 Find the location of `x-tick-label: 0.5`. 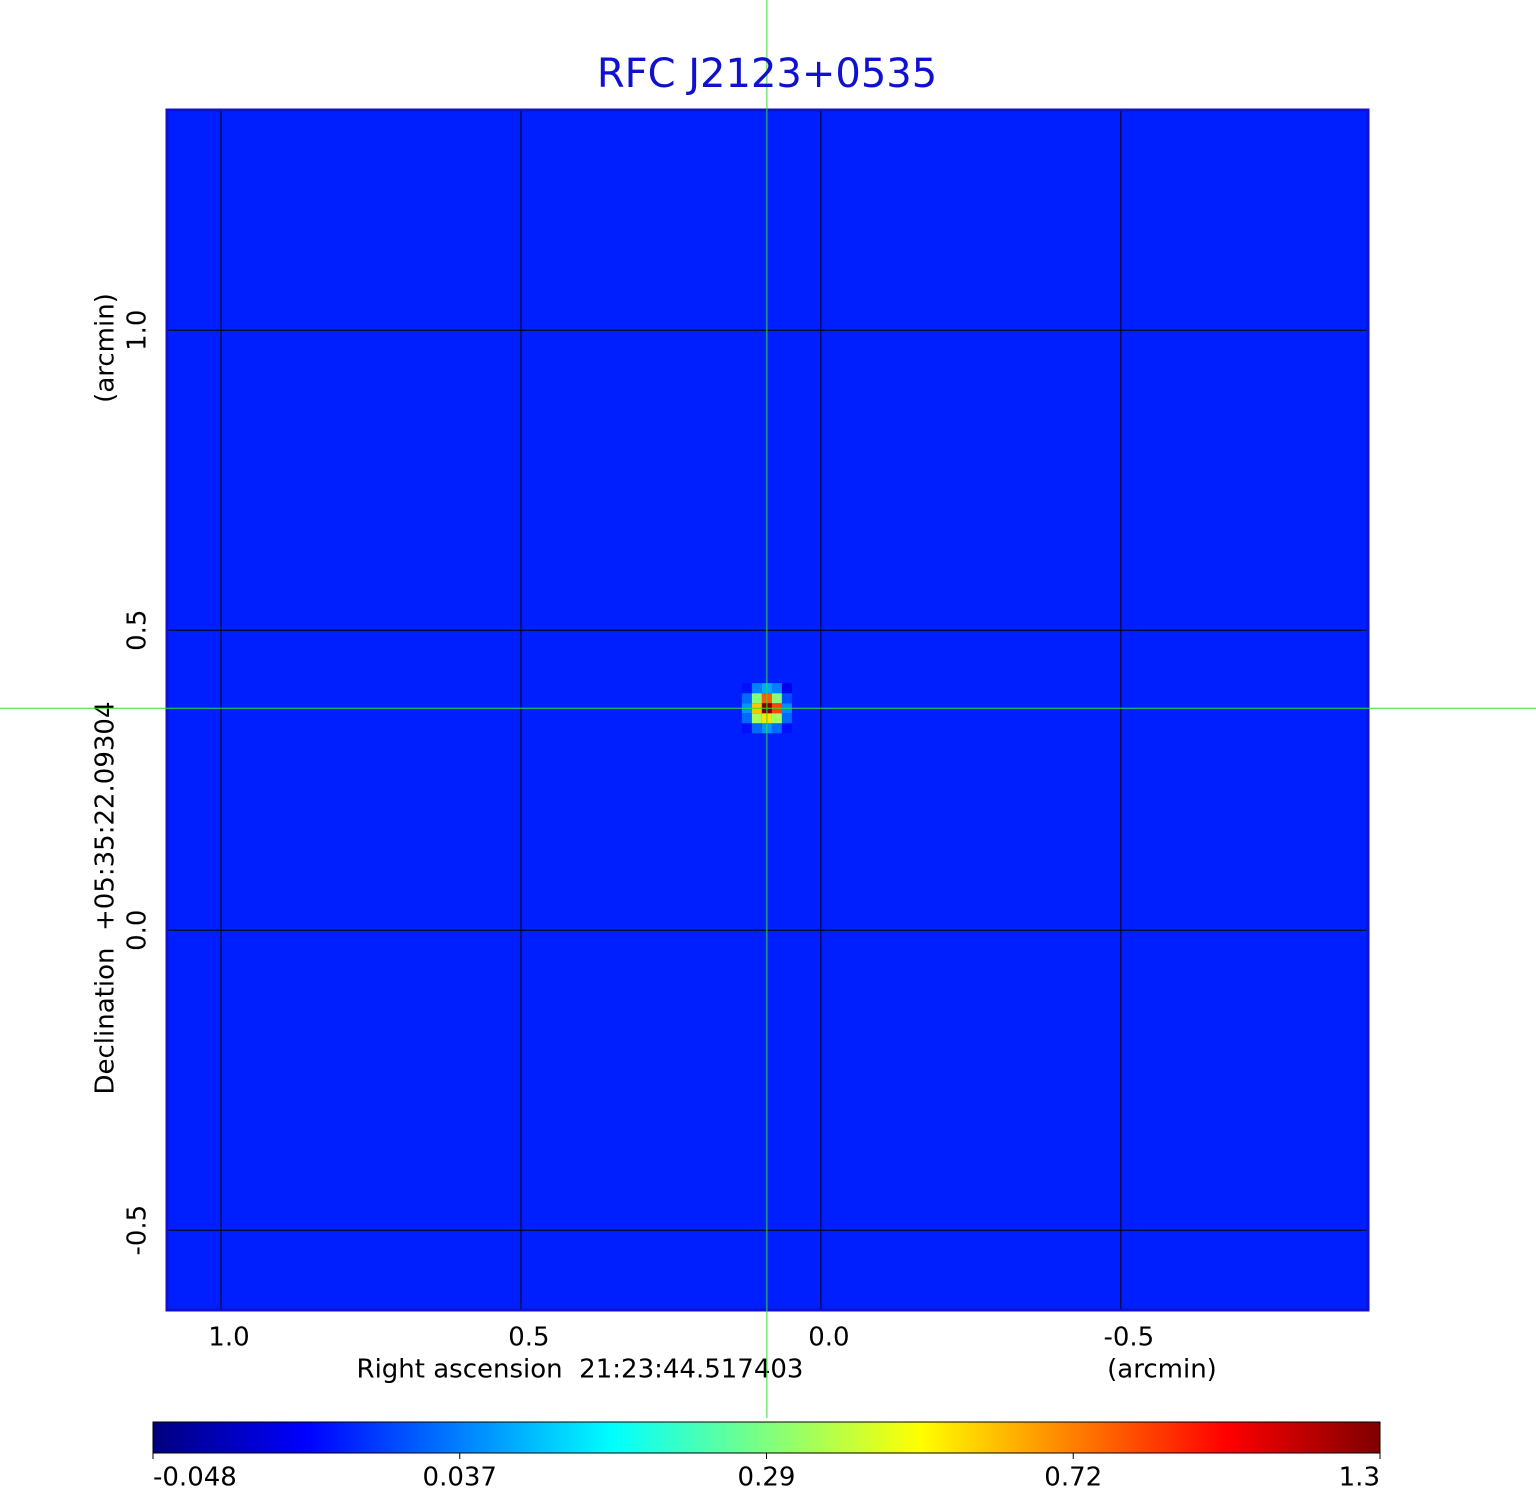

x-tick-label: 0.5 is located at coordinates (528, 1338).